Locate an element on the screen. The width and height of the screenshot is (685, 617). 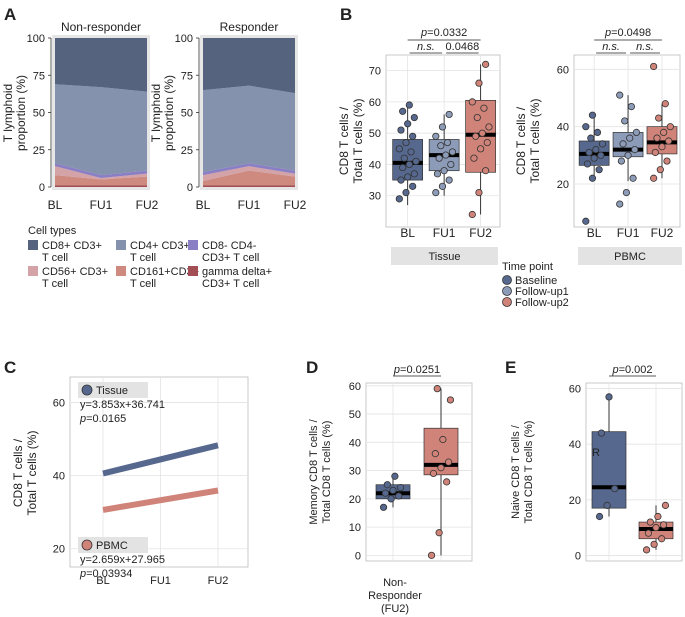
legend-swatch-cd8 is located at coordinates (33, 245).